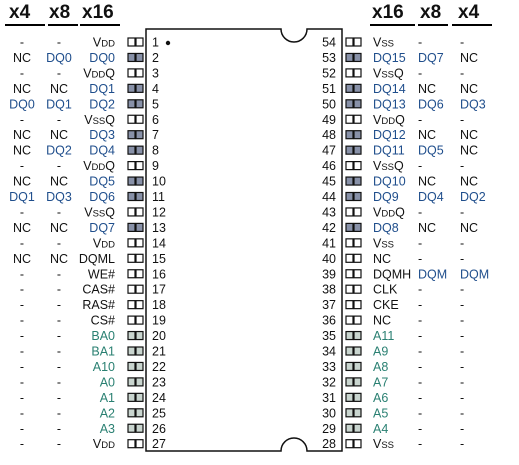 This screenshot has height=465, width=519. What do you see at coordinates (168, 43) in the screenshot?
I see `pin1-indicator-dot` at bounding box center [168, 43].